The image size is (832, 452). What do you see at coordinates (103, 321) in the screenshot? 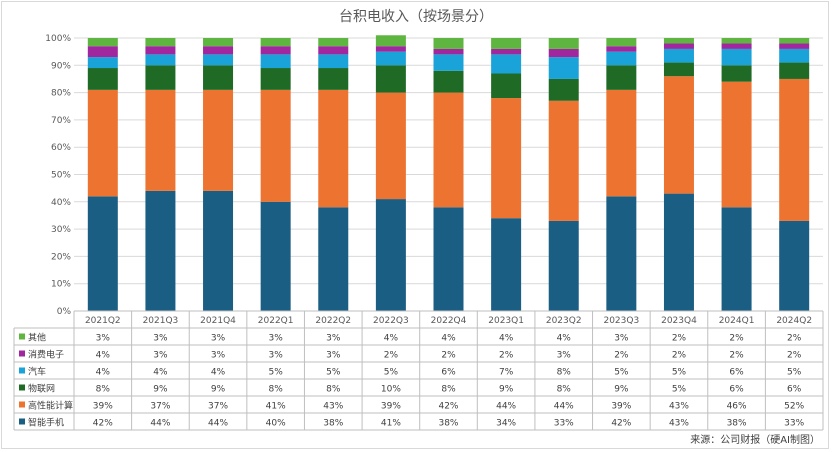
I see `x-tick-label: 2021Q2` at bounding box center [103, 321].